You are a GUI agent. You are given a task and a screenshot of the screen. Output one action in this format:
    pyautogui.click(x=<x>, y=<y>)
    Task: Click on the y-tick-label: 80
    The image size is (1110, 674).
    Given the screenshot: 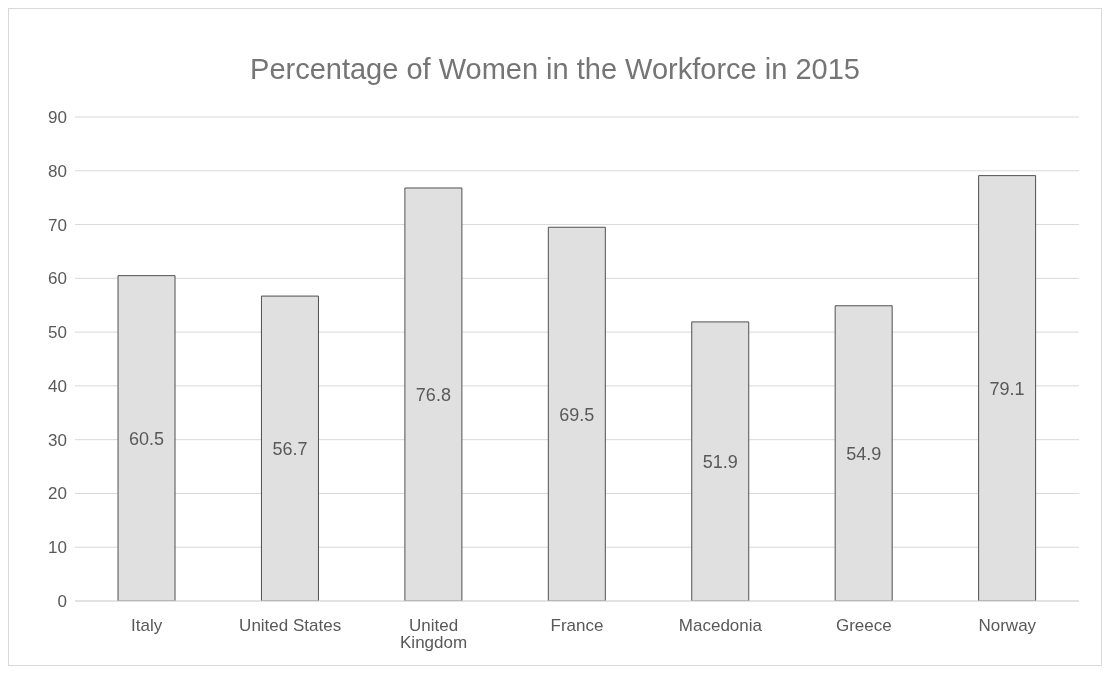 What is the action you would take?
    pyautogui.click(x=57, y=171)
    